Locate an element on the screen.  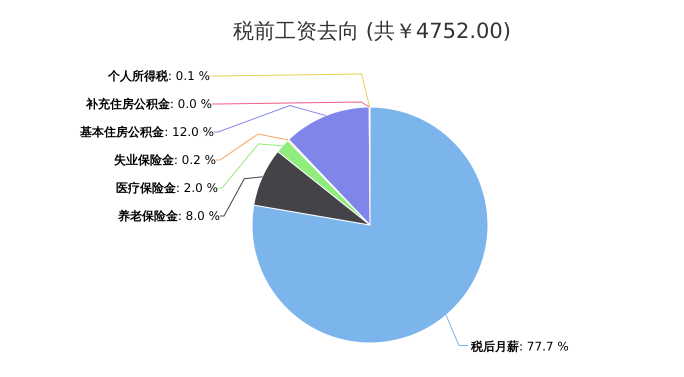
slice-label: 医疗保险金 is located at coordinates (146, 188).